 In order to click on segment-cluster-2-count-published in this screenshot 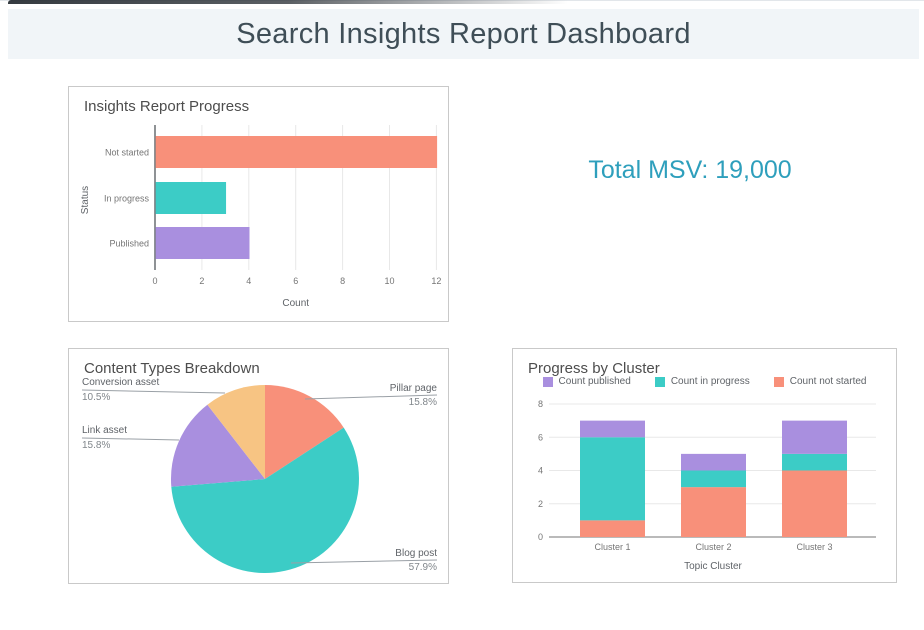, I will do `click(713, 462)`.